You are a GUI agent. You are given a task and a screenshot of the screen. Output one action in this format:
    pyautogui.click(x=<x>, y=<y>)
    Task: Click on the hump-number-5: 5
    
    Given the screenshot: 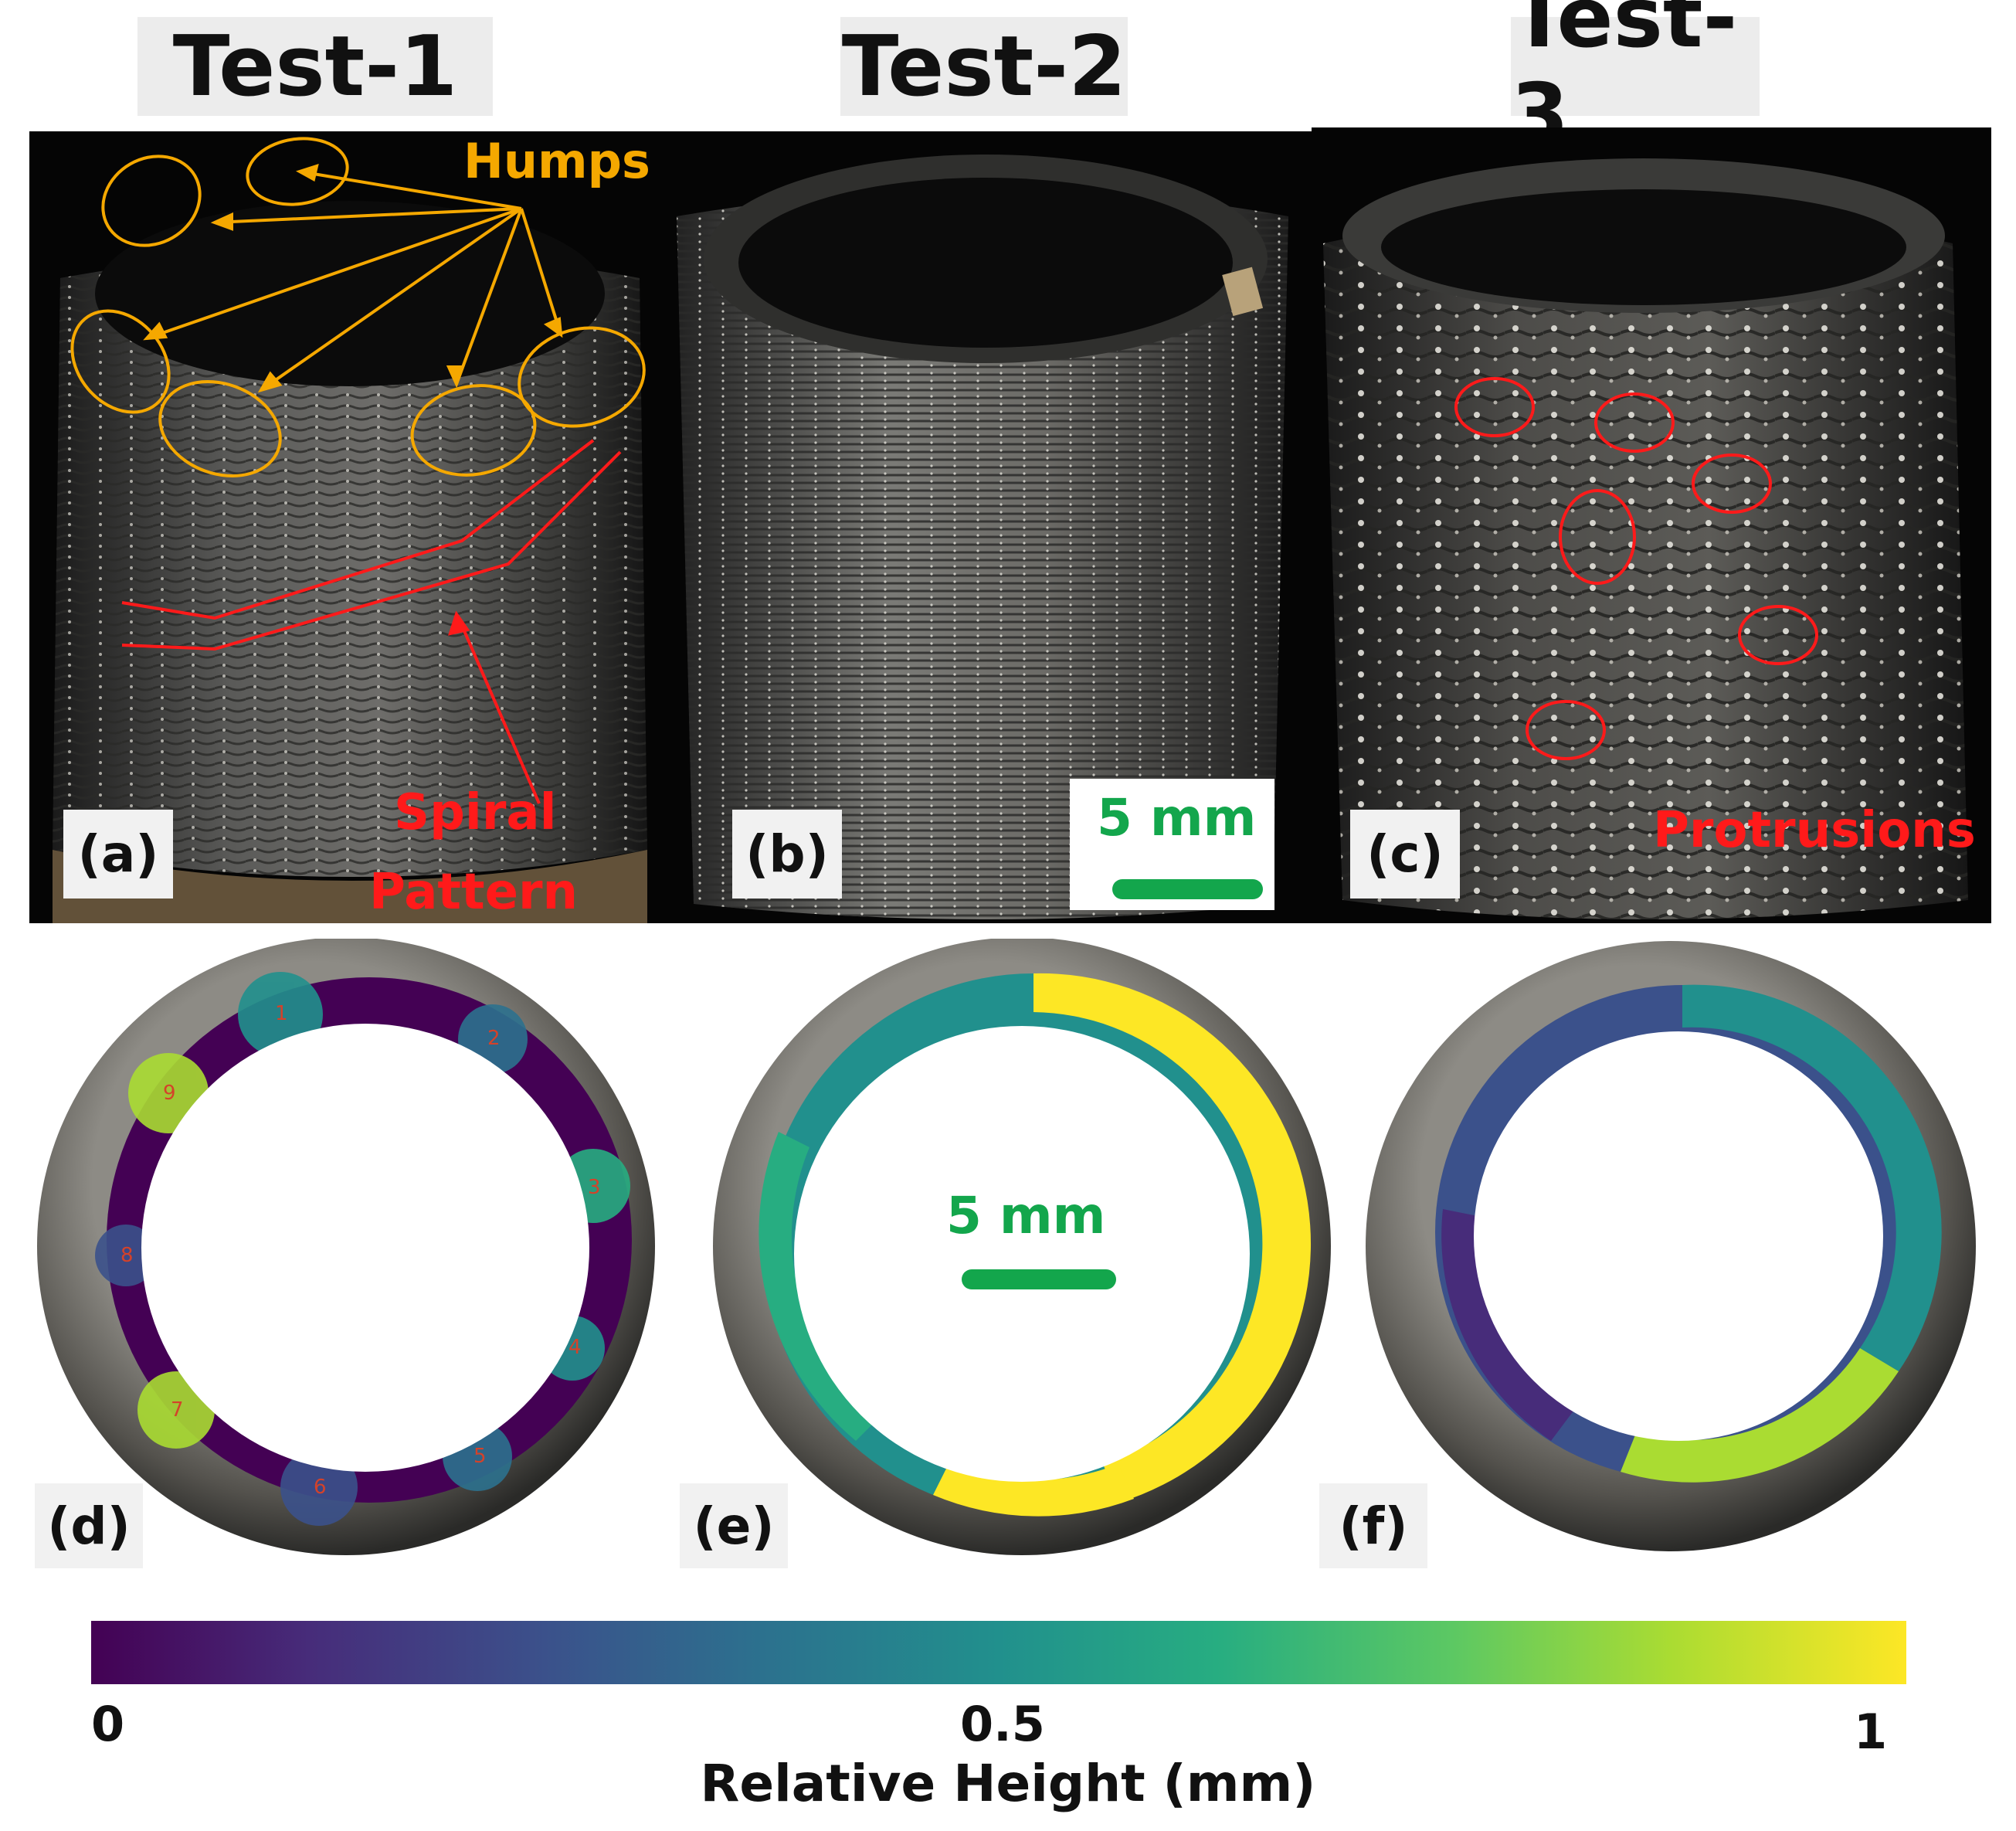 What is the action you would take?
    pyautogui.click(x=480, y=1457)
    